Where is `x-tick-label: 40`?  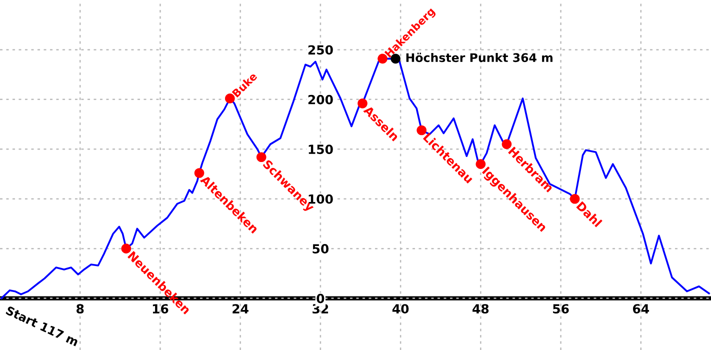 x-tick-label: 40 is located at coordinates (400, 309).